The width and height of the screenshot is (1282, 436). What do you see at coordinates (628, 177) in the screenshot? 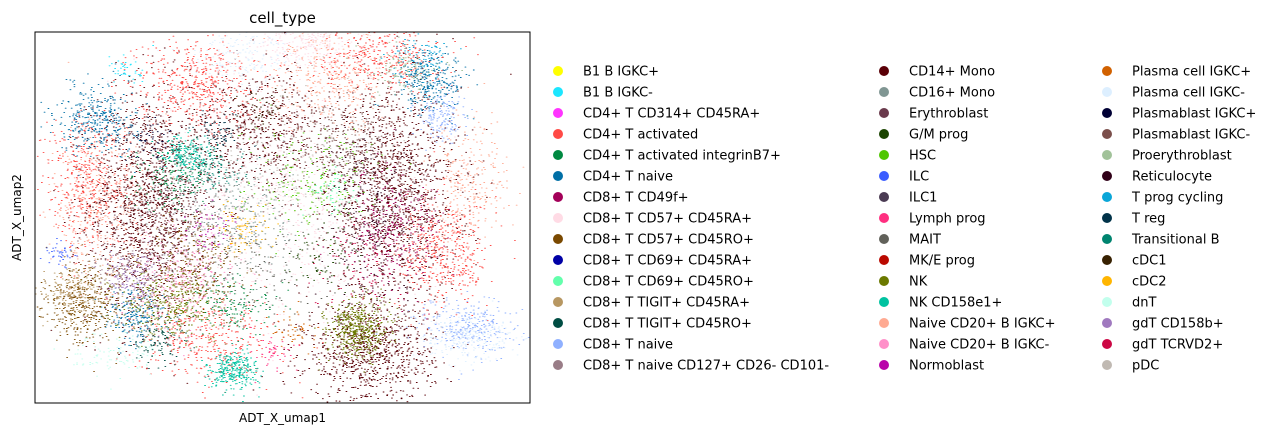
I see `legend-label: CD4+ T naive` at bounding box center [628, 177].